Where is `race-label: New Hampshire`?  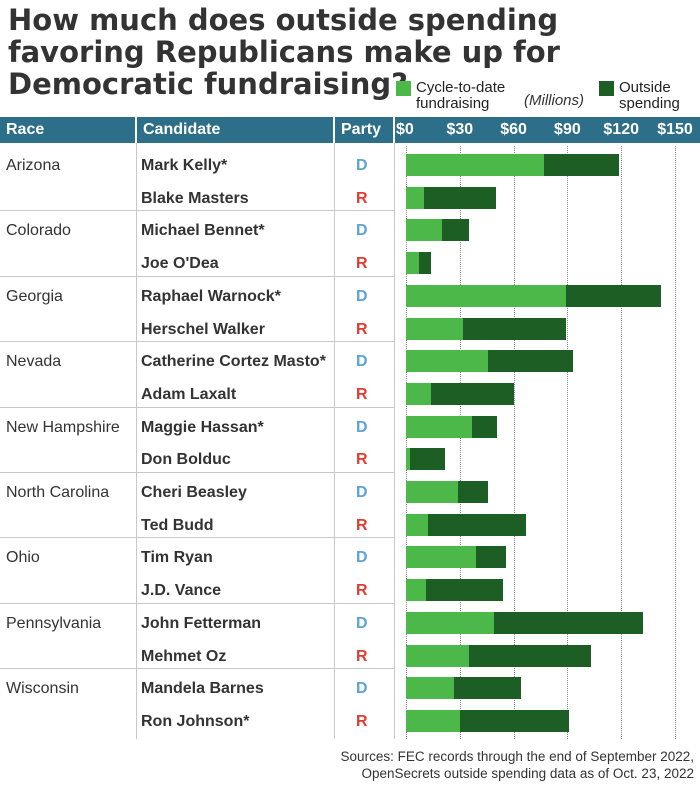 race-label: New Hampshire is located at coordinates (63, 427).